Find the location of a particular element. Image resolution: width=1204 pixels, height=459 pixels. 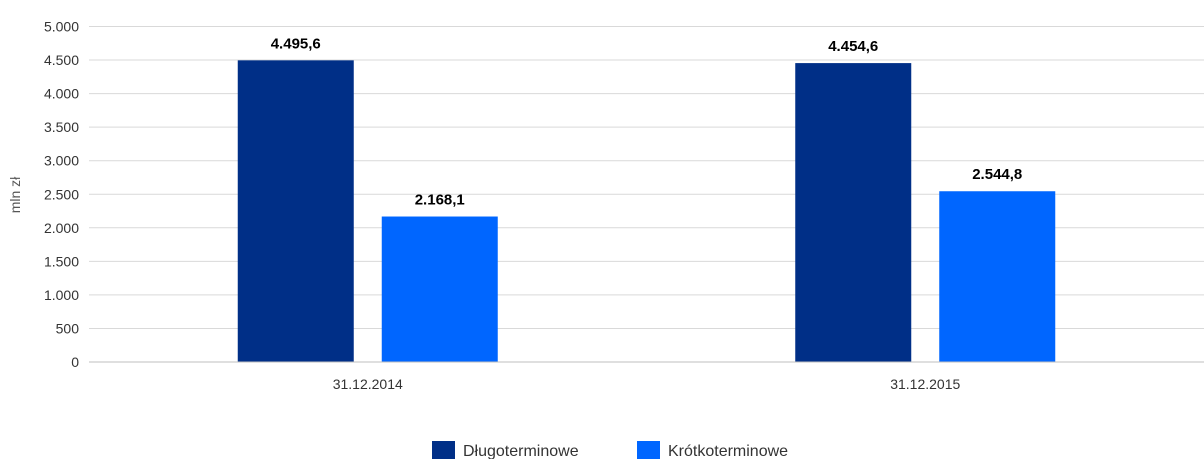

y-tick-label: 1.500 is located at coordinates (61, 261).